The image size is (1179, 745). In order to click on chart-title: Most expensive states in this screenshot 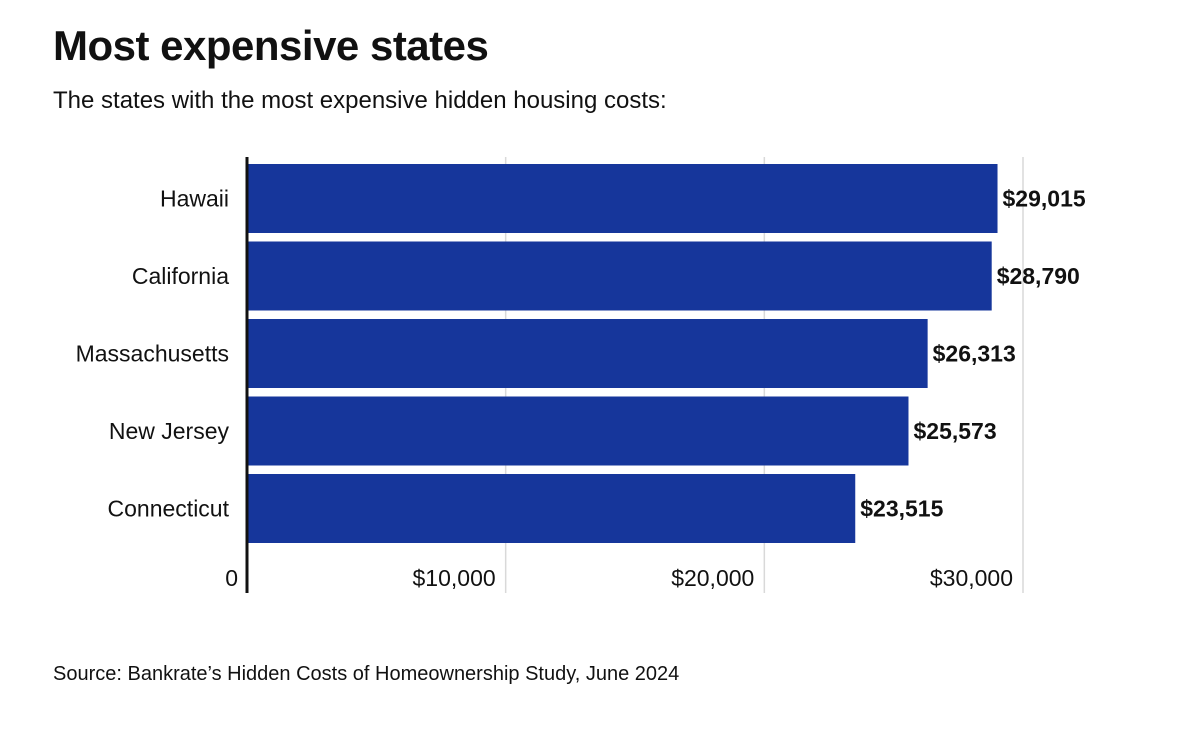, I will do `click(271, 45)`.